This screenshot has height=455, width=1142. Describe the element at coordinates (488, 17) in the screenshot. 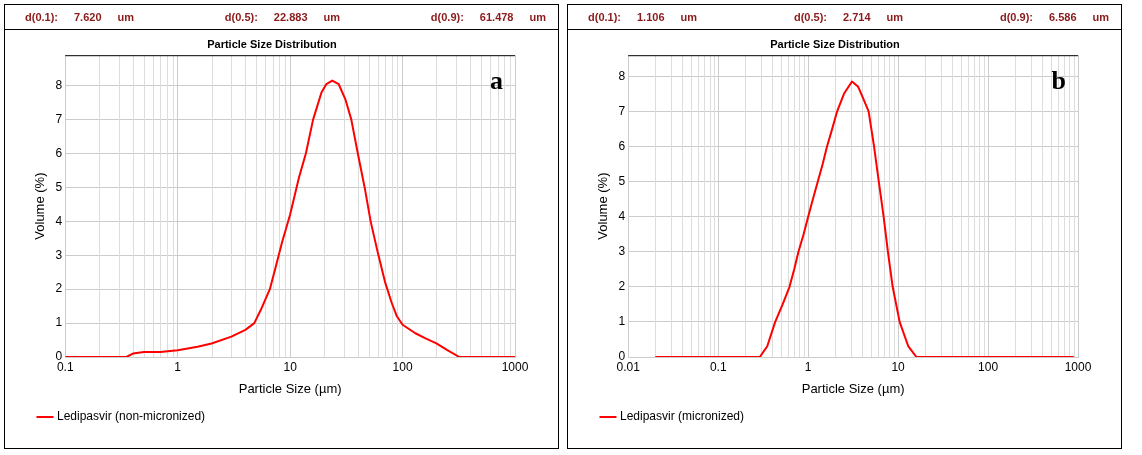

I see `text: d(0.9): 61.478 um` at that location.